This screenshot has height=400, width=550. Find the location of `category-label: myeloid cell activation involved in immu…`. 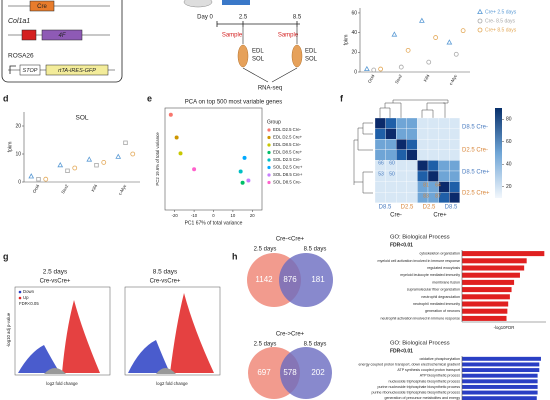

category-label: myeloid cell activation involved in immu… is located at coordinates (419, 261).